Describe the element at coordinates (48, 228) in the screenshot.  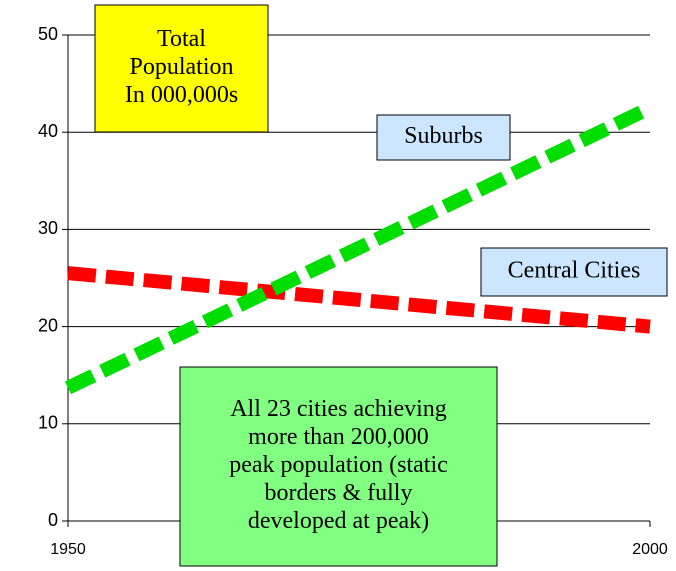
I see `y-tick-label: 30` at that location.